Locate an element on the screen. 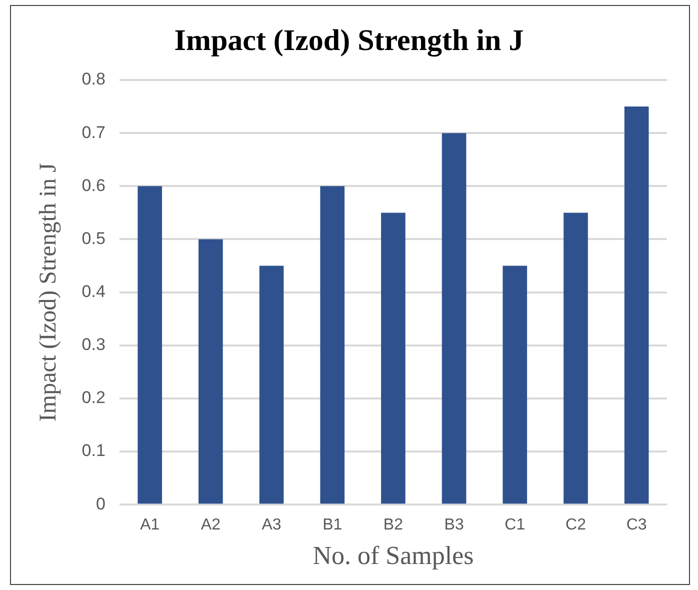 The image size is (698, 590). x-tick-label: B2 is located at coordinates (393, 525).